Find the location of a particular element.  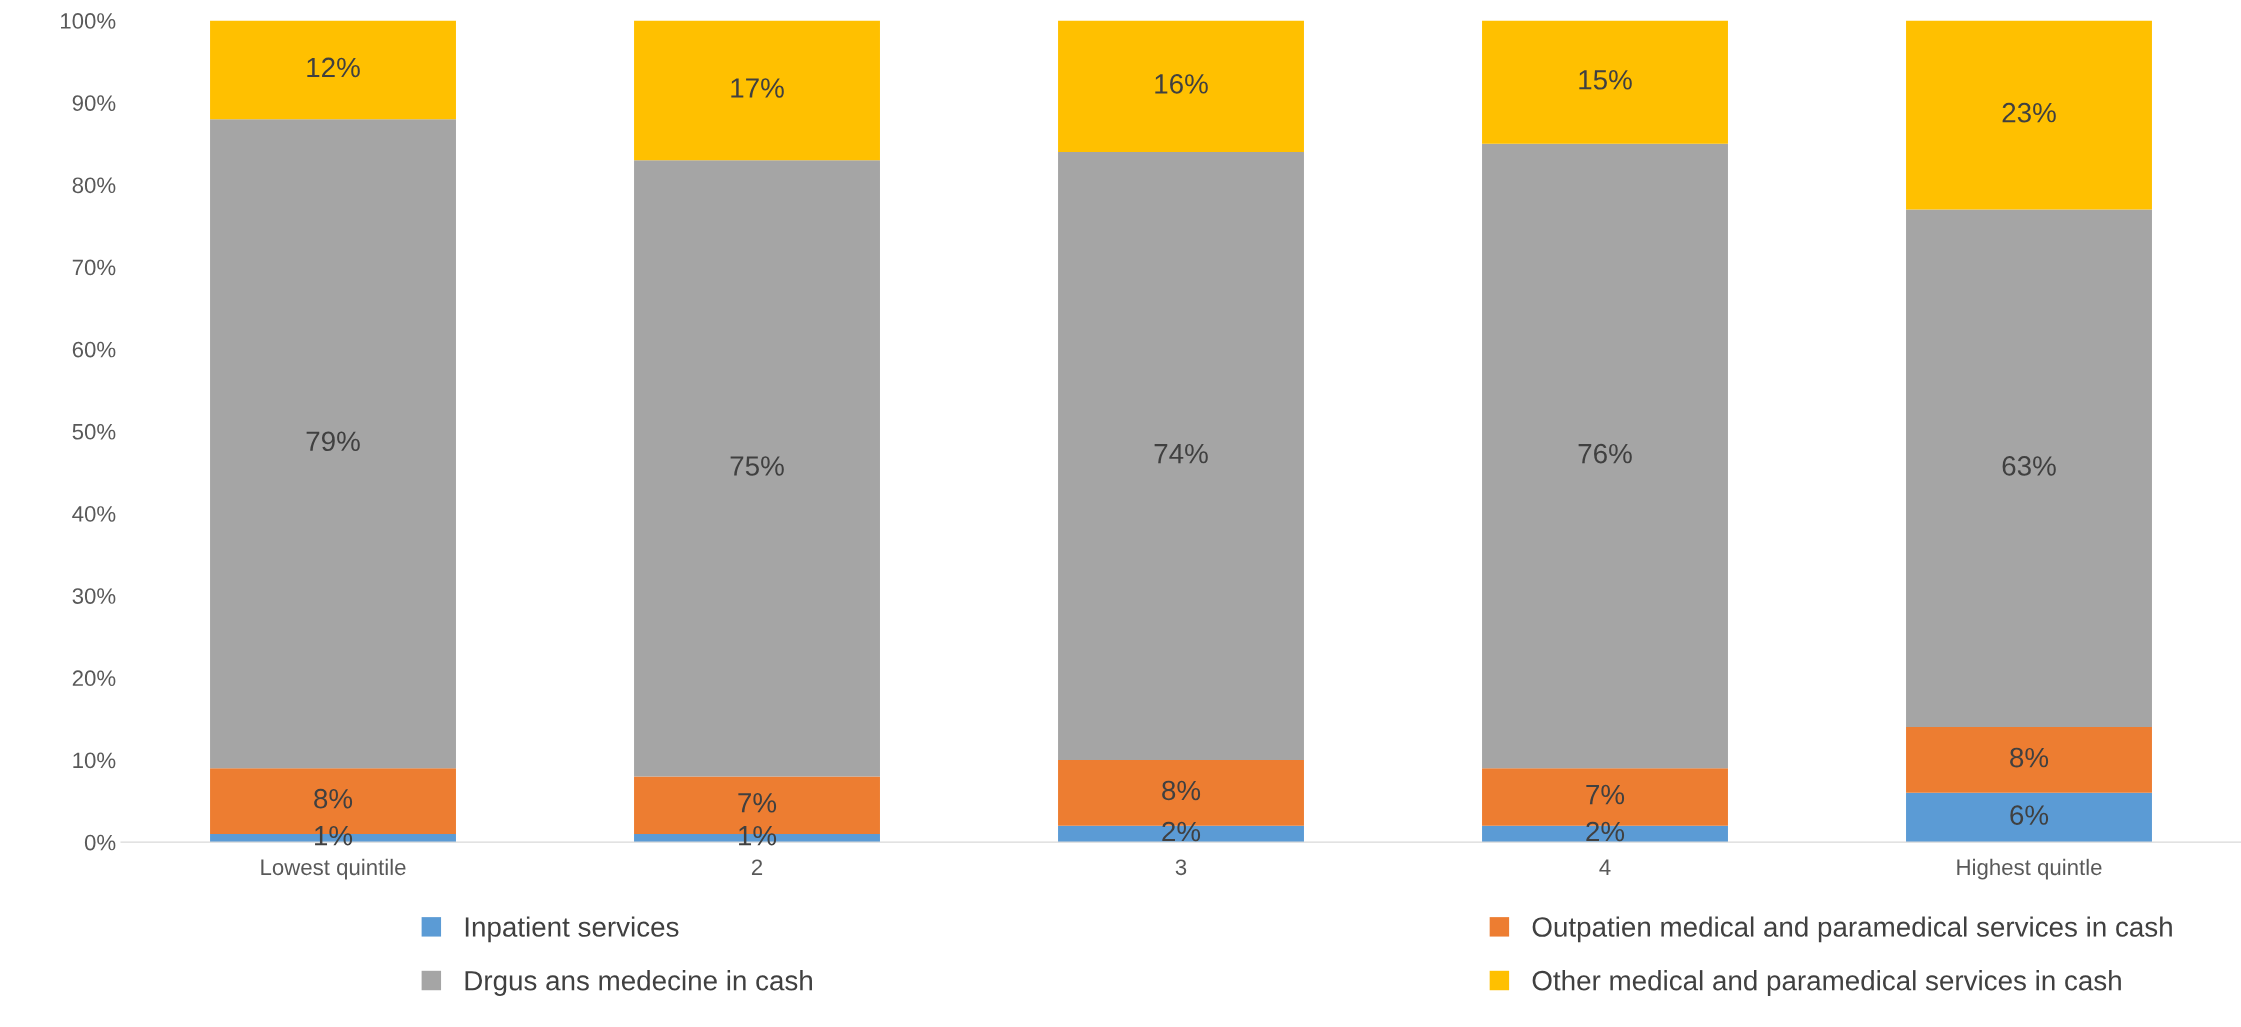

x-tick-label: Lowest quintile is located at coordinates (333, 869).